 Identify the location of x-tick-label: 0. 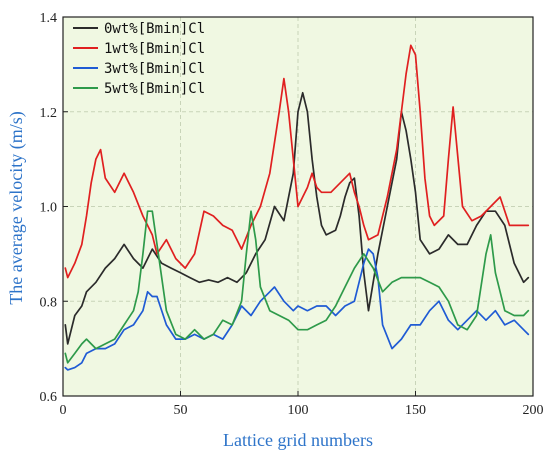
(63, 410).